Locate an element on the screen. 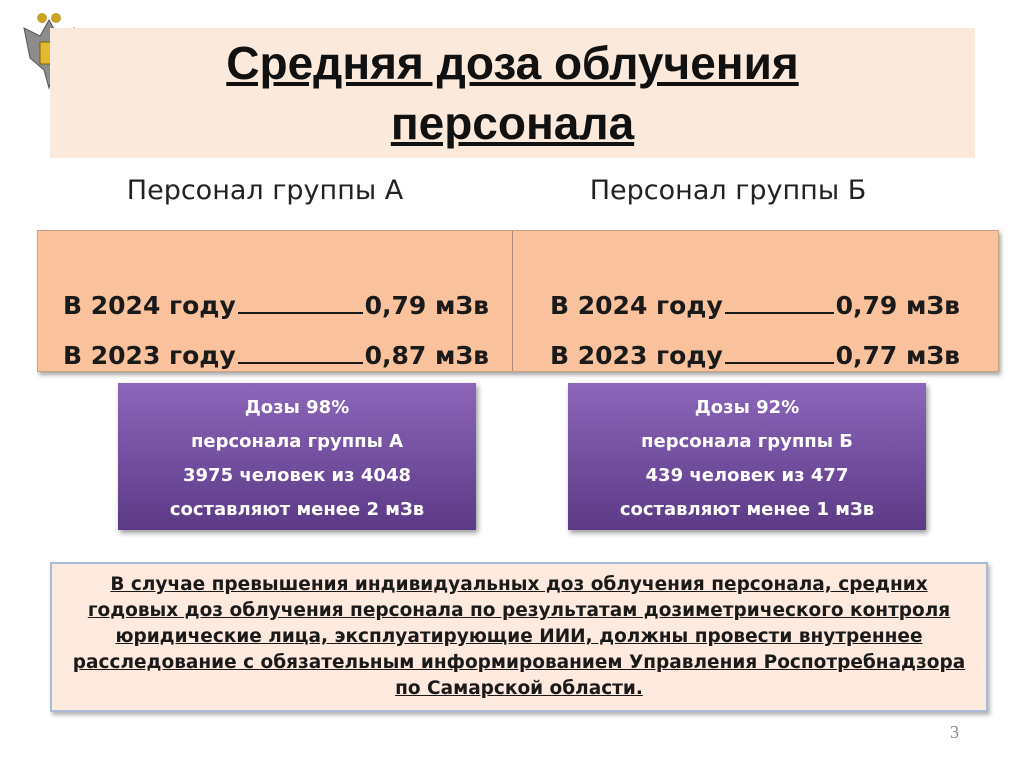 Image resolution: width=1024 pixels, height=767 pixels. dose-rows: В 2024 году 0,79 мЗв В 2023 году 0,87 мЗв is located at coordinates (276, 326).